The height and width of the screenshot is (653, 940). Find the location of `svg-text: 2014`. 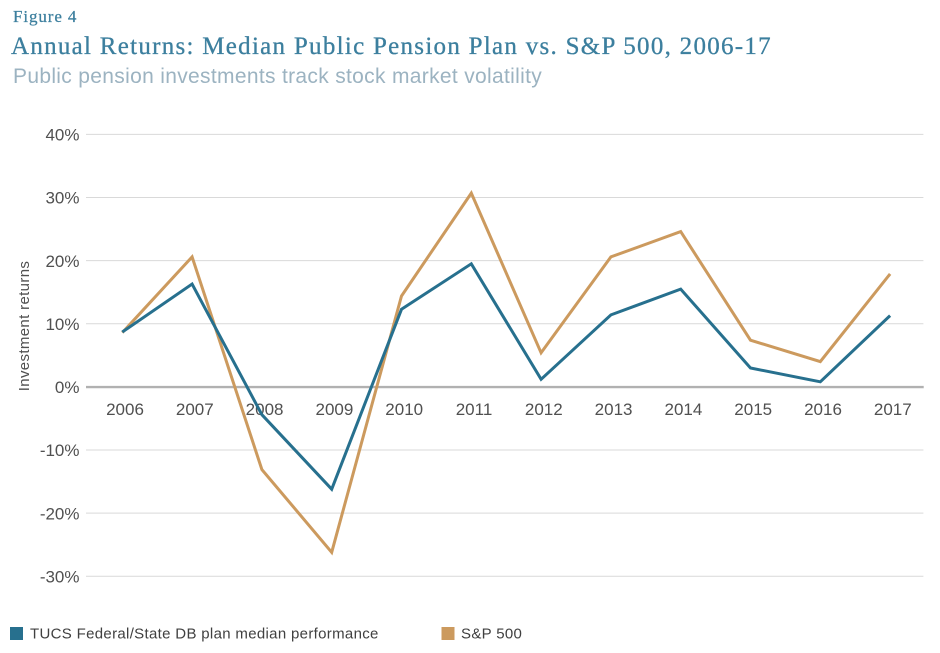

svg-text: 2014 is located at coordinates (683, 409).